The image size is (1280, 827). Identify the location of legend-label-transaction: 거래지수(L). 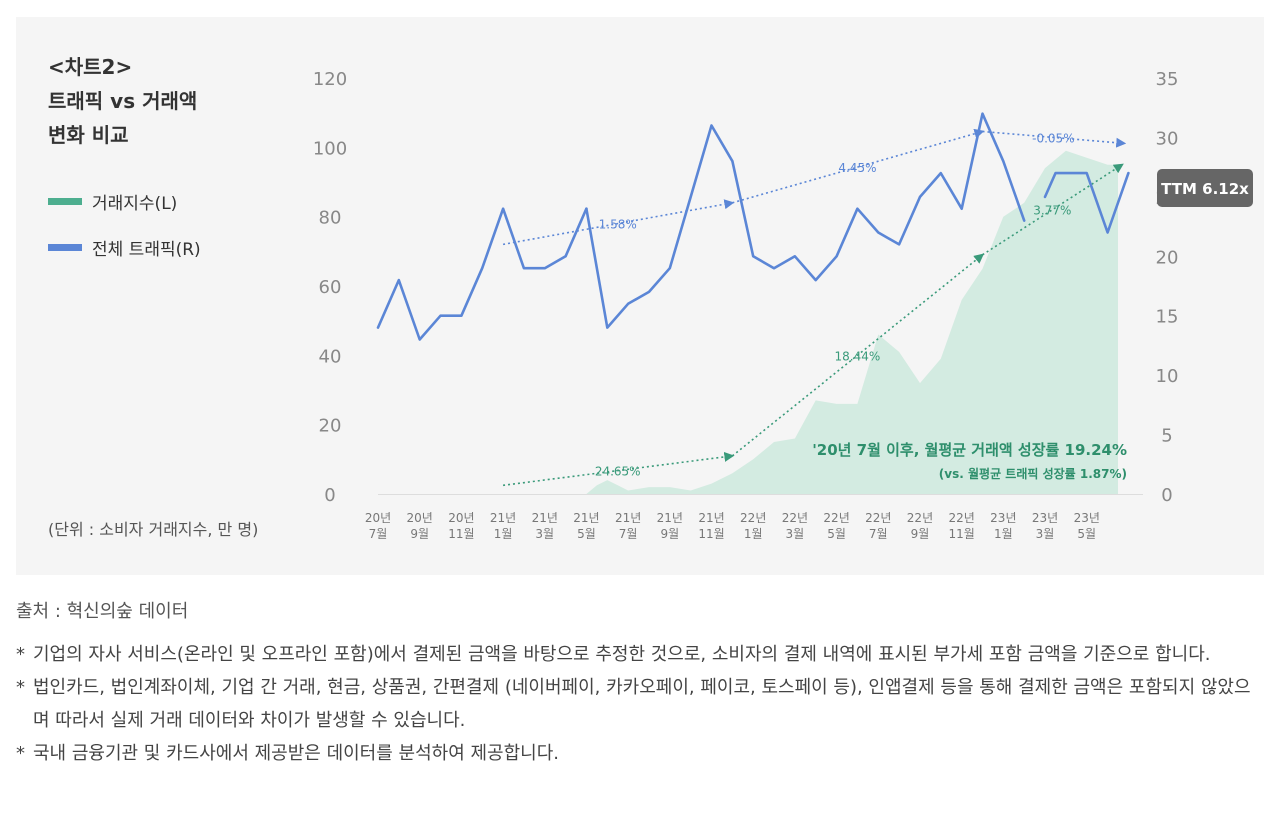
(135, 203).